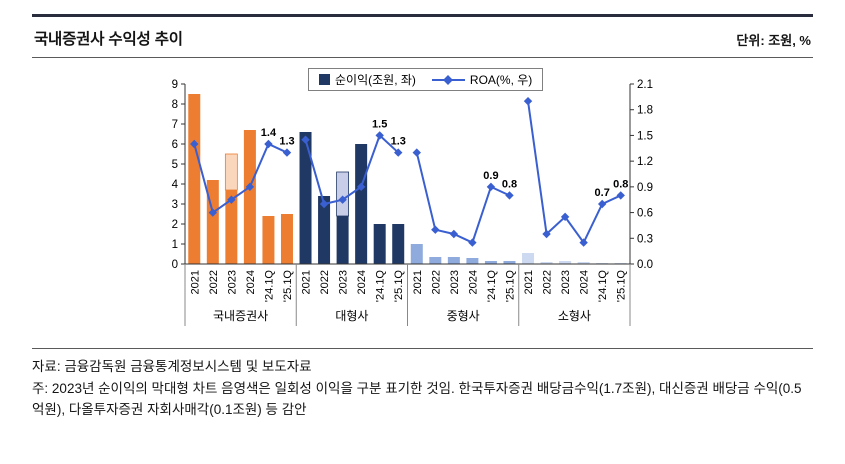  Describe the element at coordinates (773, 40) in the screenshot. I see `unit-label: 단위: 조원, %` at that location.